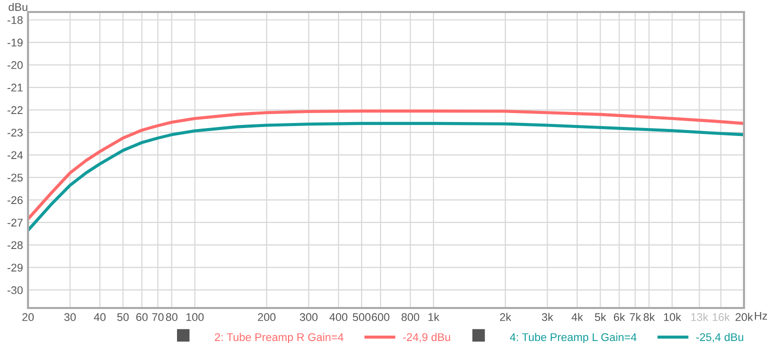  What do you see at coordinates (620, 317) in the screenshot?
I see `x-tick-label: 6k` at bounding box center [620, 317].